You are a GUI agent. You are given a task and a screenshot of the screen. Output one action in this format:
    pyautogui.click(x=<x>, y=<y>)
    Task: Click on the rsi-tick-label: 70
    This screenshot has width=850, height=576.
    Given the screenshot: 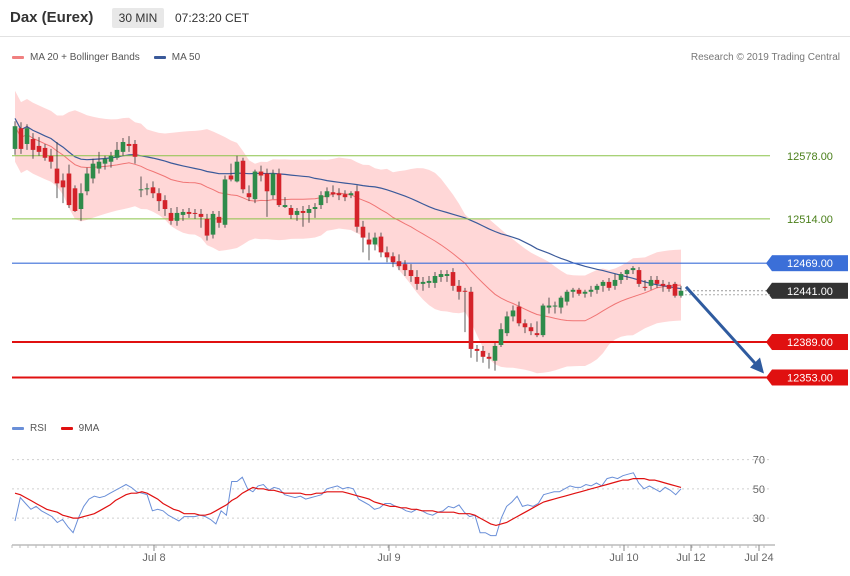 What is the action you would take?
    pyautogui.click(x=759, y=461)
    